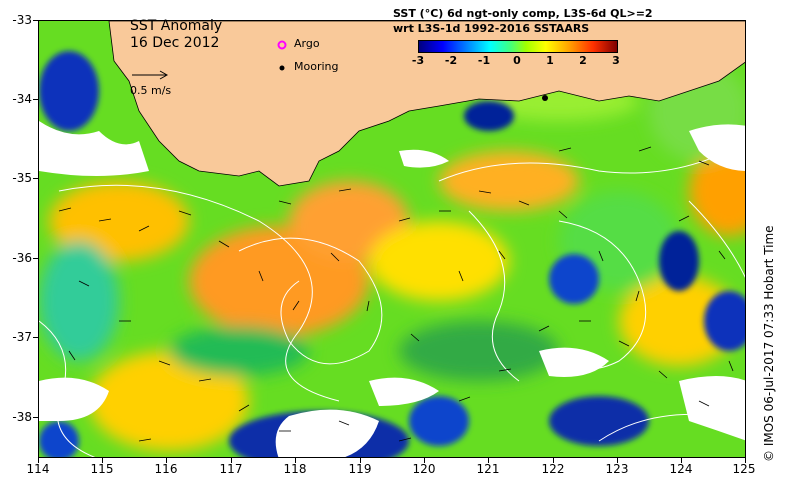  Describe the element at coordinates (22, 178) in the screenshot. I see `lat-label: -35` at that location.